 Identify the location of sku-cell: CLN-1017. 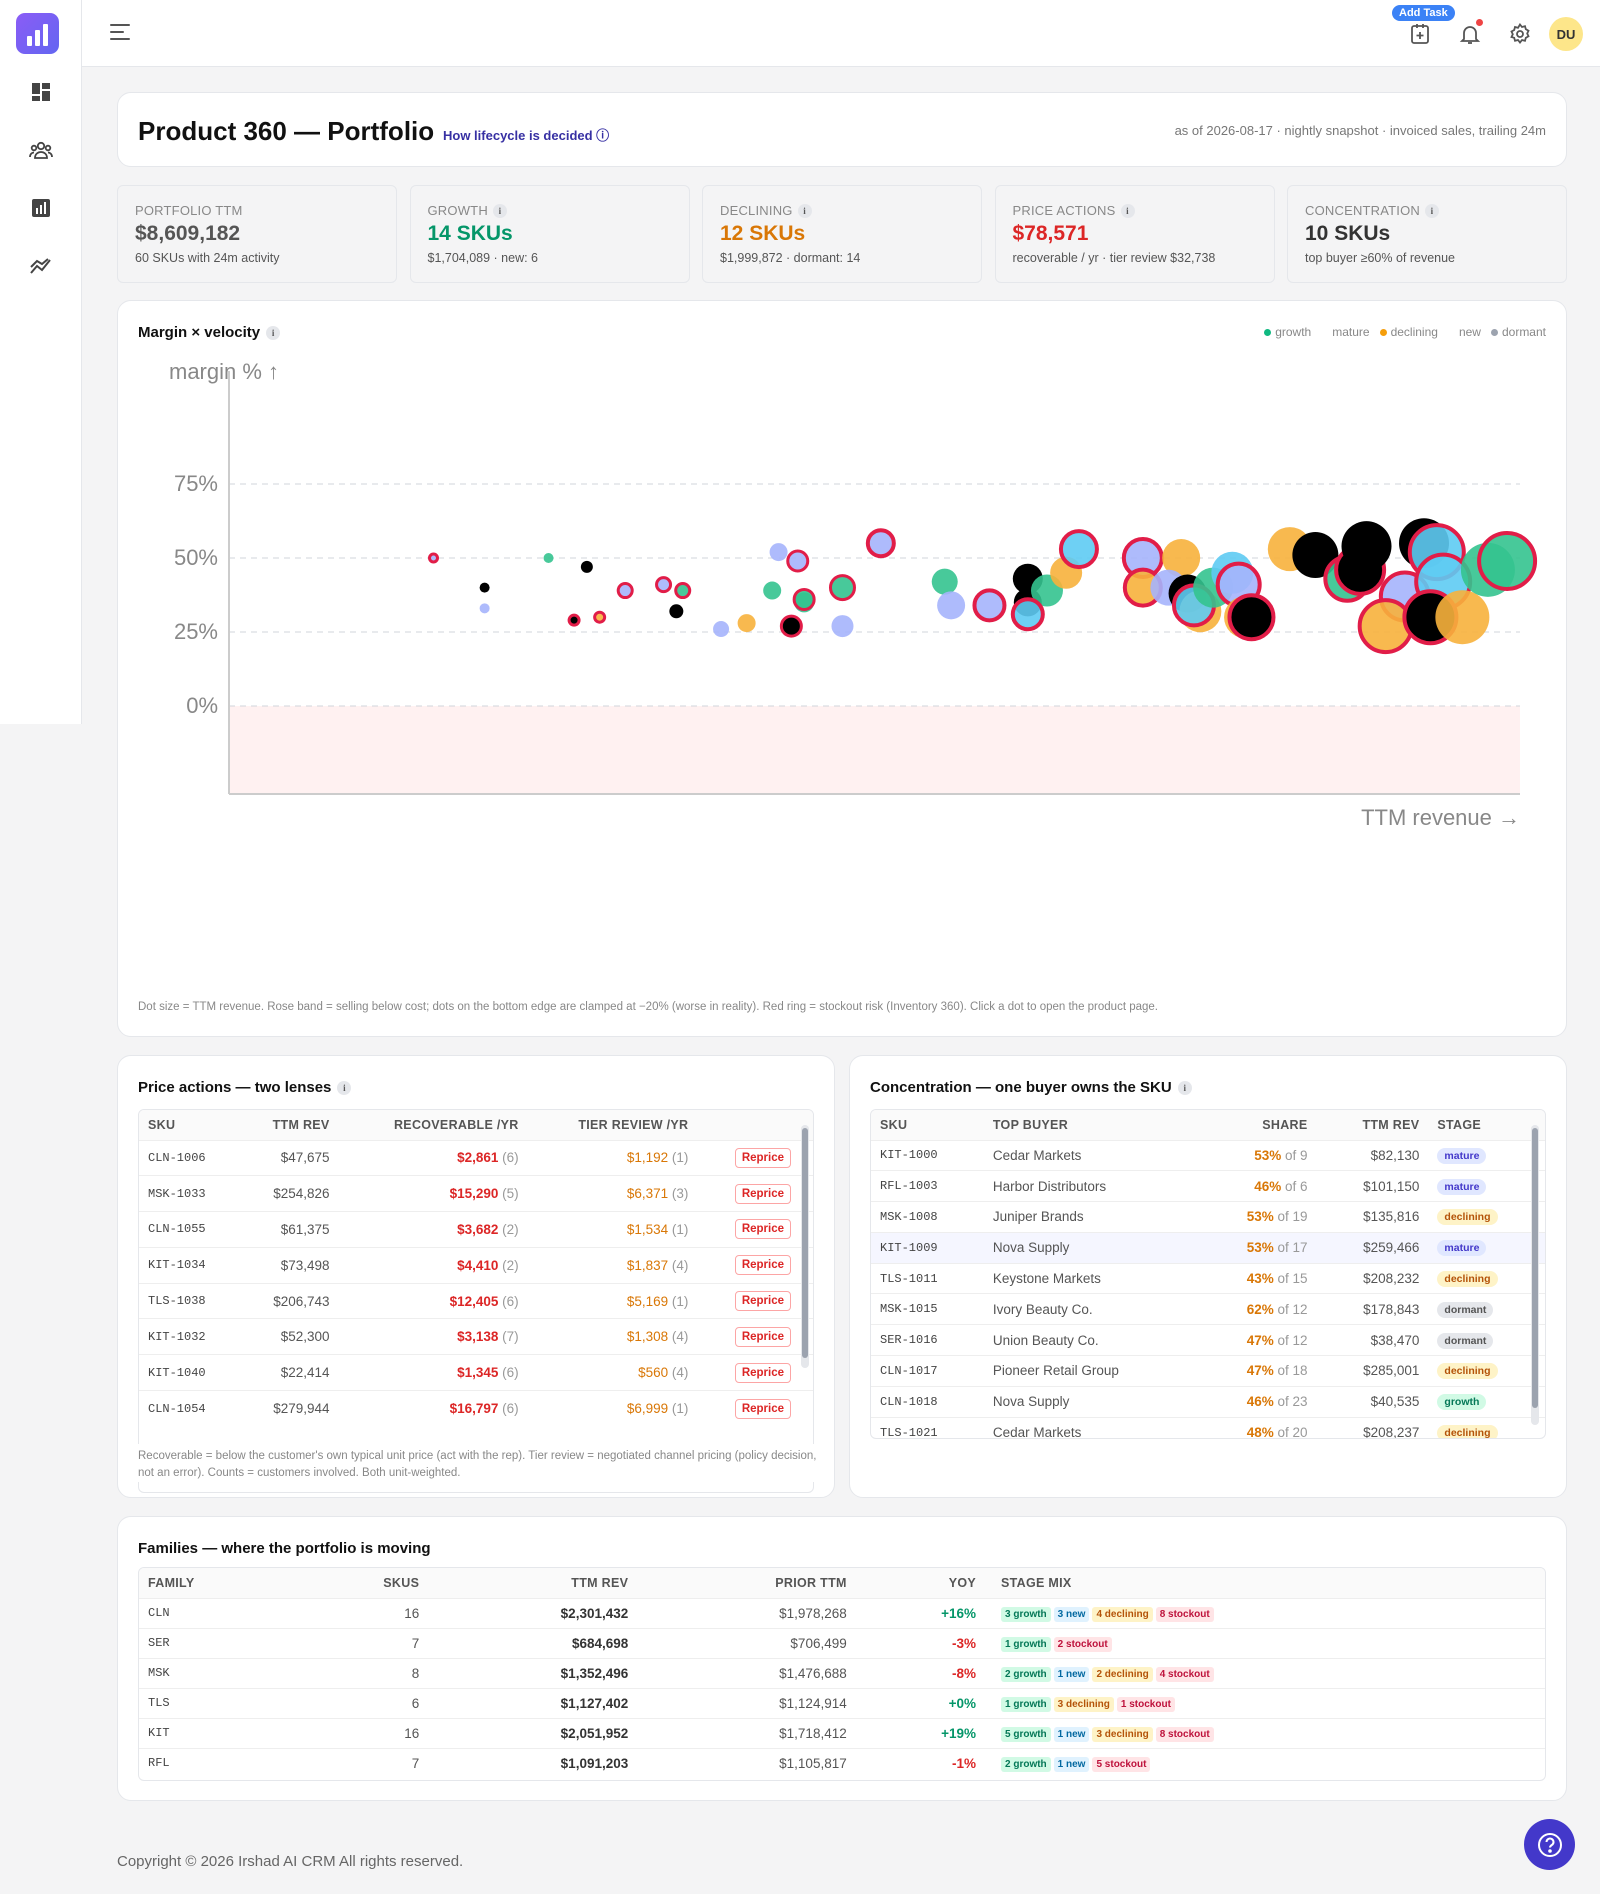
(927, 1371).